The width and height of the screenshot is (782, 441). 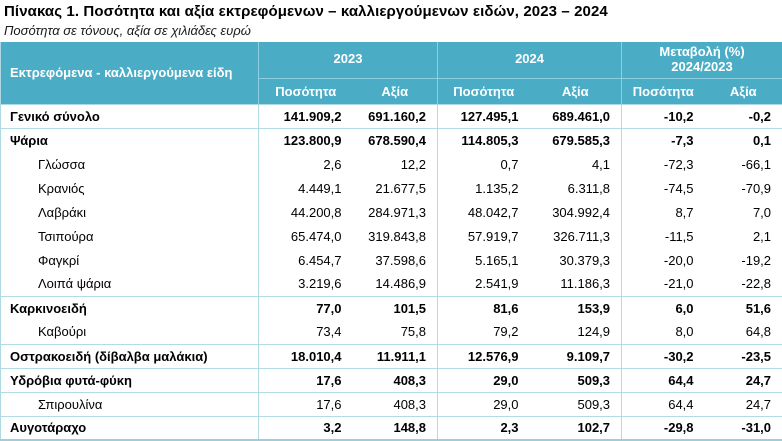 What do you see at coordinates (306, 428) in the screenshot?
I see `value-cell: 3,2` at bounding box center [306, 428].